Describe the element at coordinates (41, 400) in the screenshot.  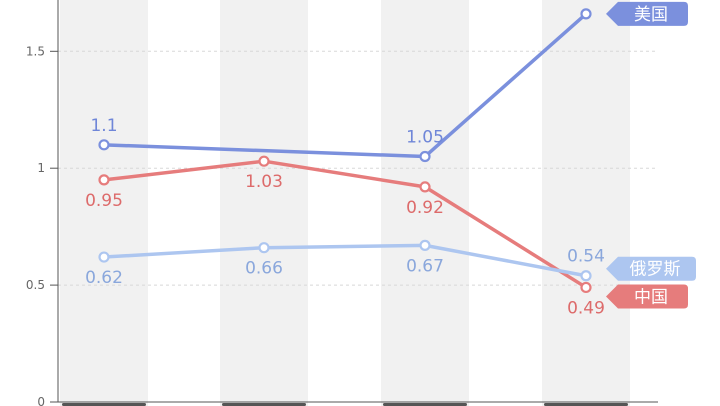
I see `y-tick-label: 0` at that location.